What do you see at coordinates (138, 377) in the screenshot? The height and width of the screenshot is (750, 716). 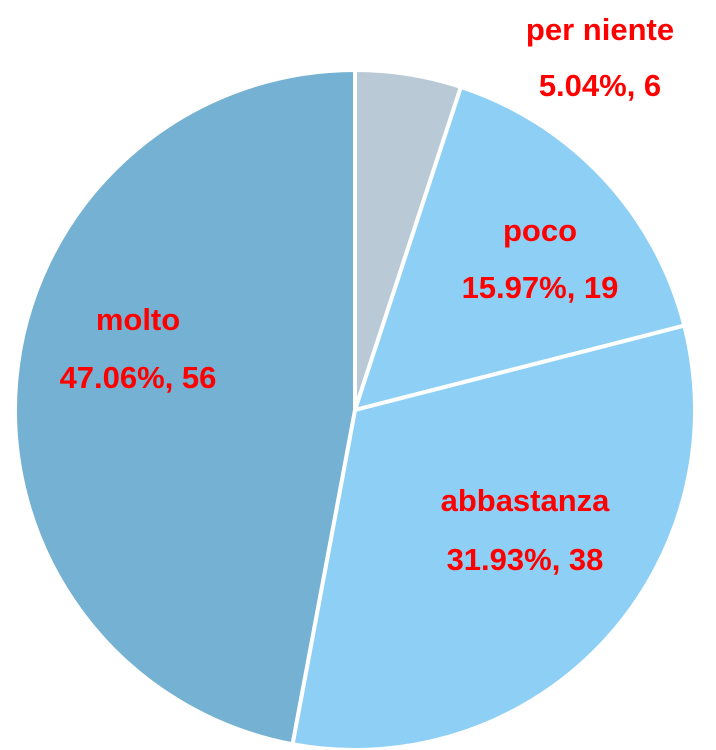 I see `value-label: 47.06%, 56` at bounding box center [138, 377].